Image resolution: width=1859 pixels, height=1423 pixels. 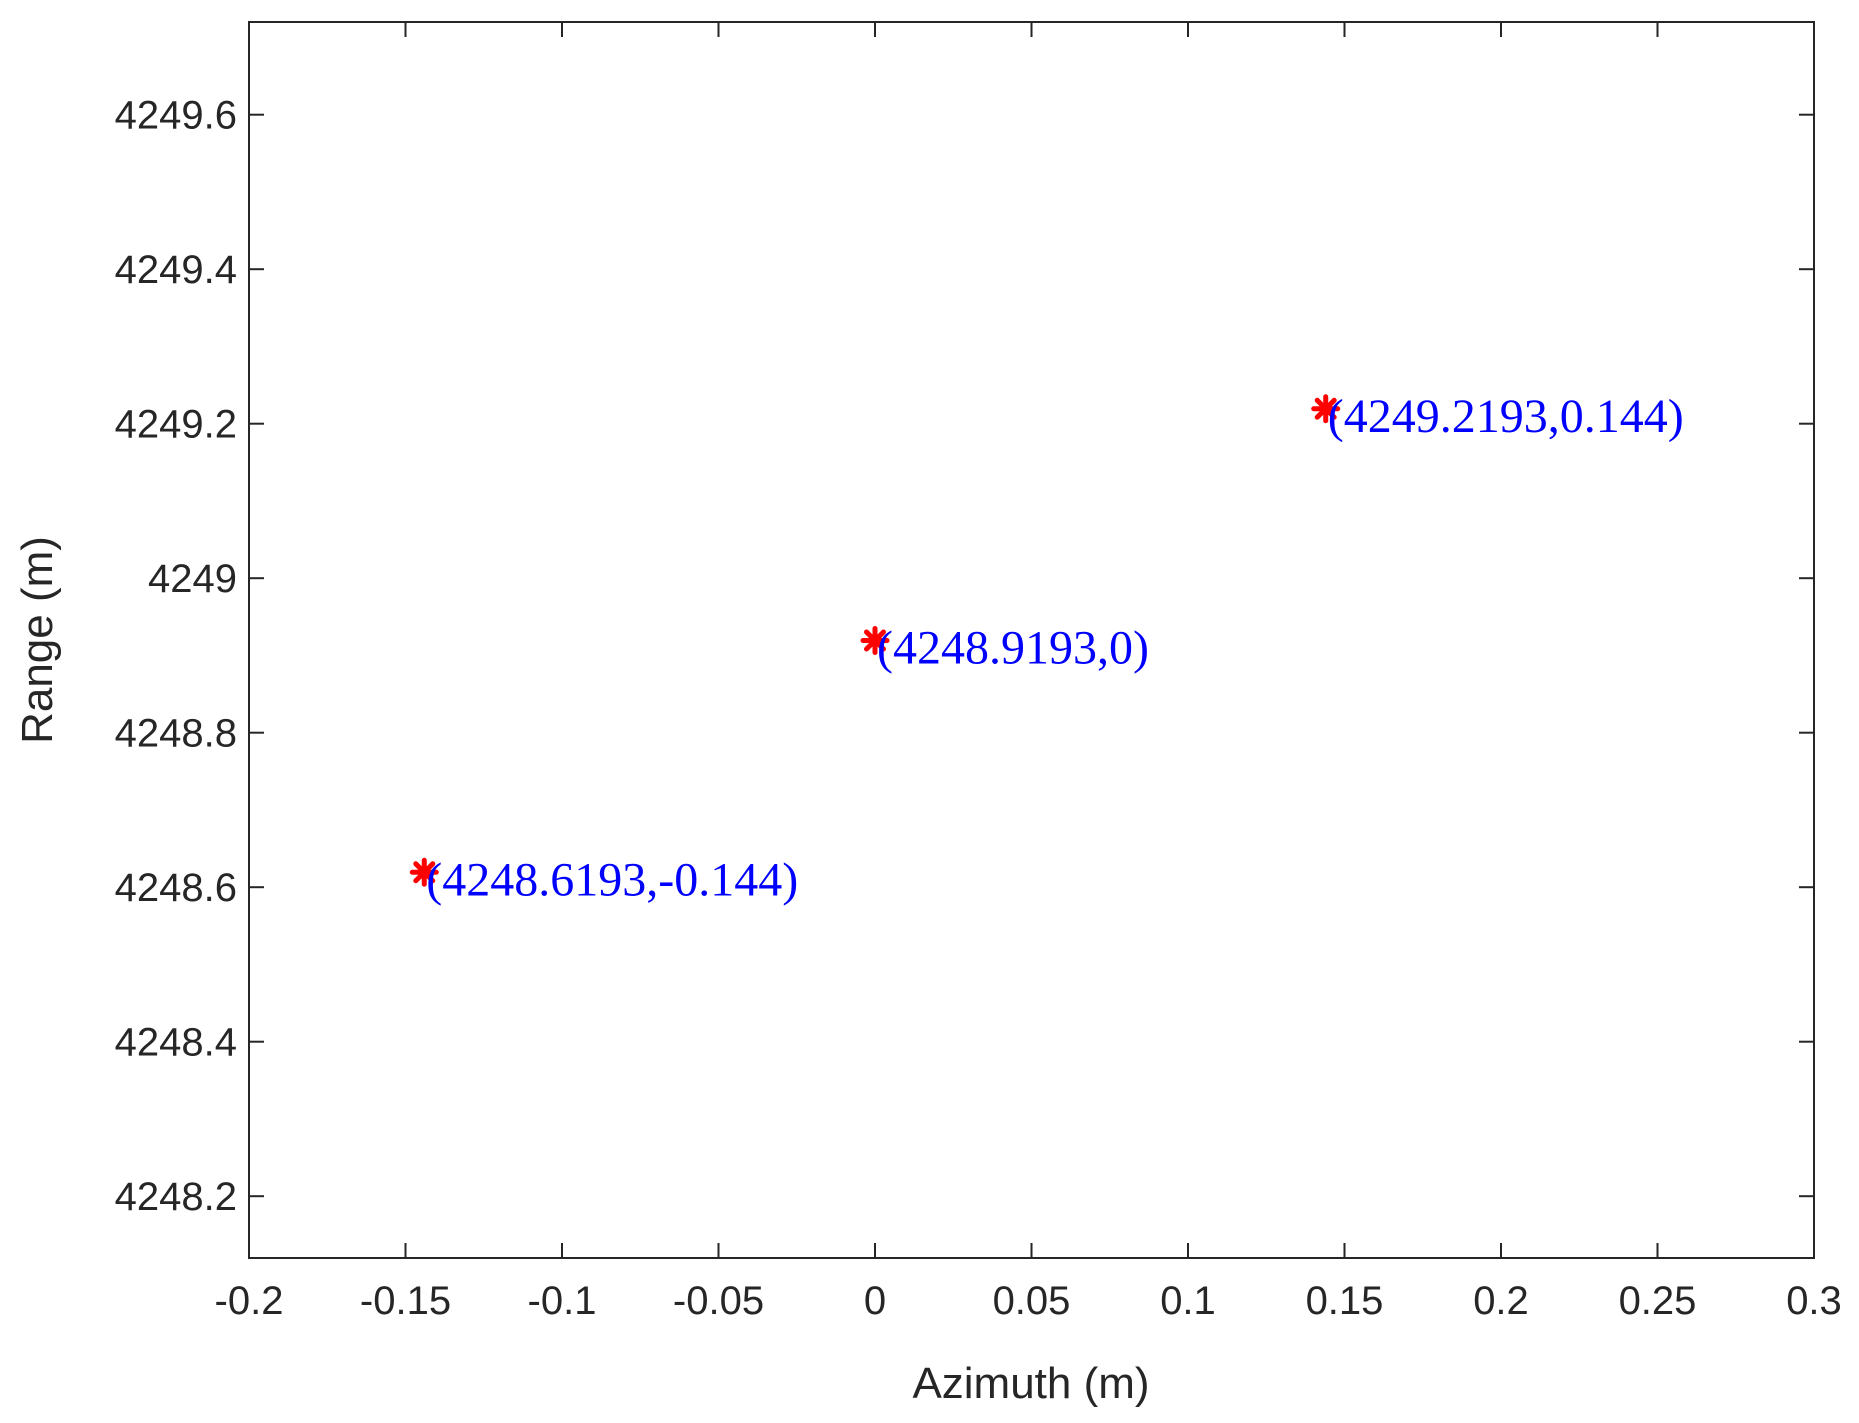 What do you see at coordinates (612, 879) in the screenshot?
I see `data-point-label: (4248.6193,-0.144)` at bounding box center [612, 879].